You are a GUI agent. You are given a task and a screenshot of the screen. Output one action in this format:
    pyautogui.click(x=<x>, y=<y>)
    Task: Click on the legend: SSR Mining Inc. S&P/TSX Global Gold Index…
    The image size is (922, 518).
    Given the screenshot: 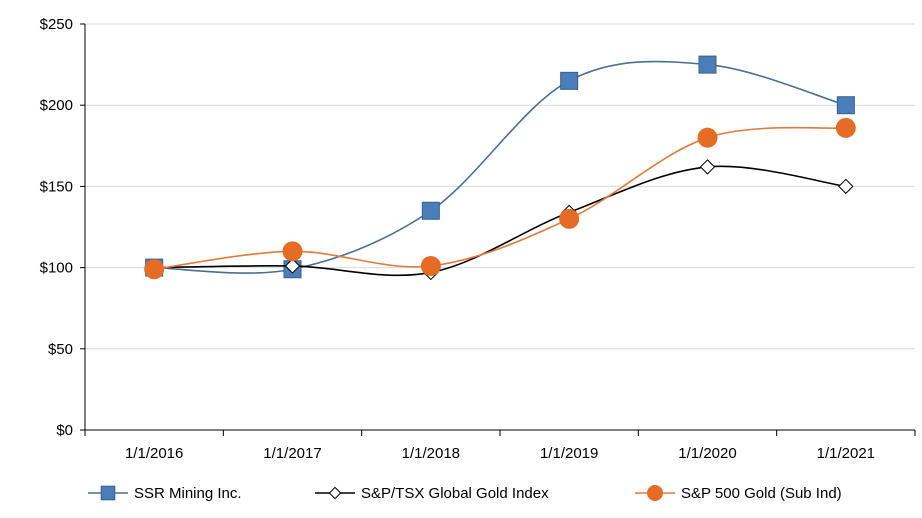 What is the action you would take?
    pyautogui.click(x=465, y=493)
    